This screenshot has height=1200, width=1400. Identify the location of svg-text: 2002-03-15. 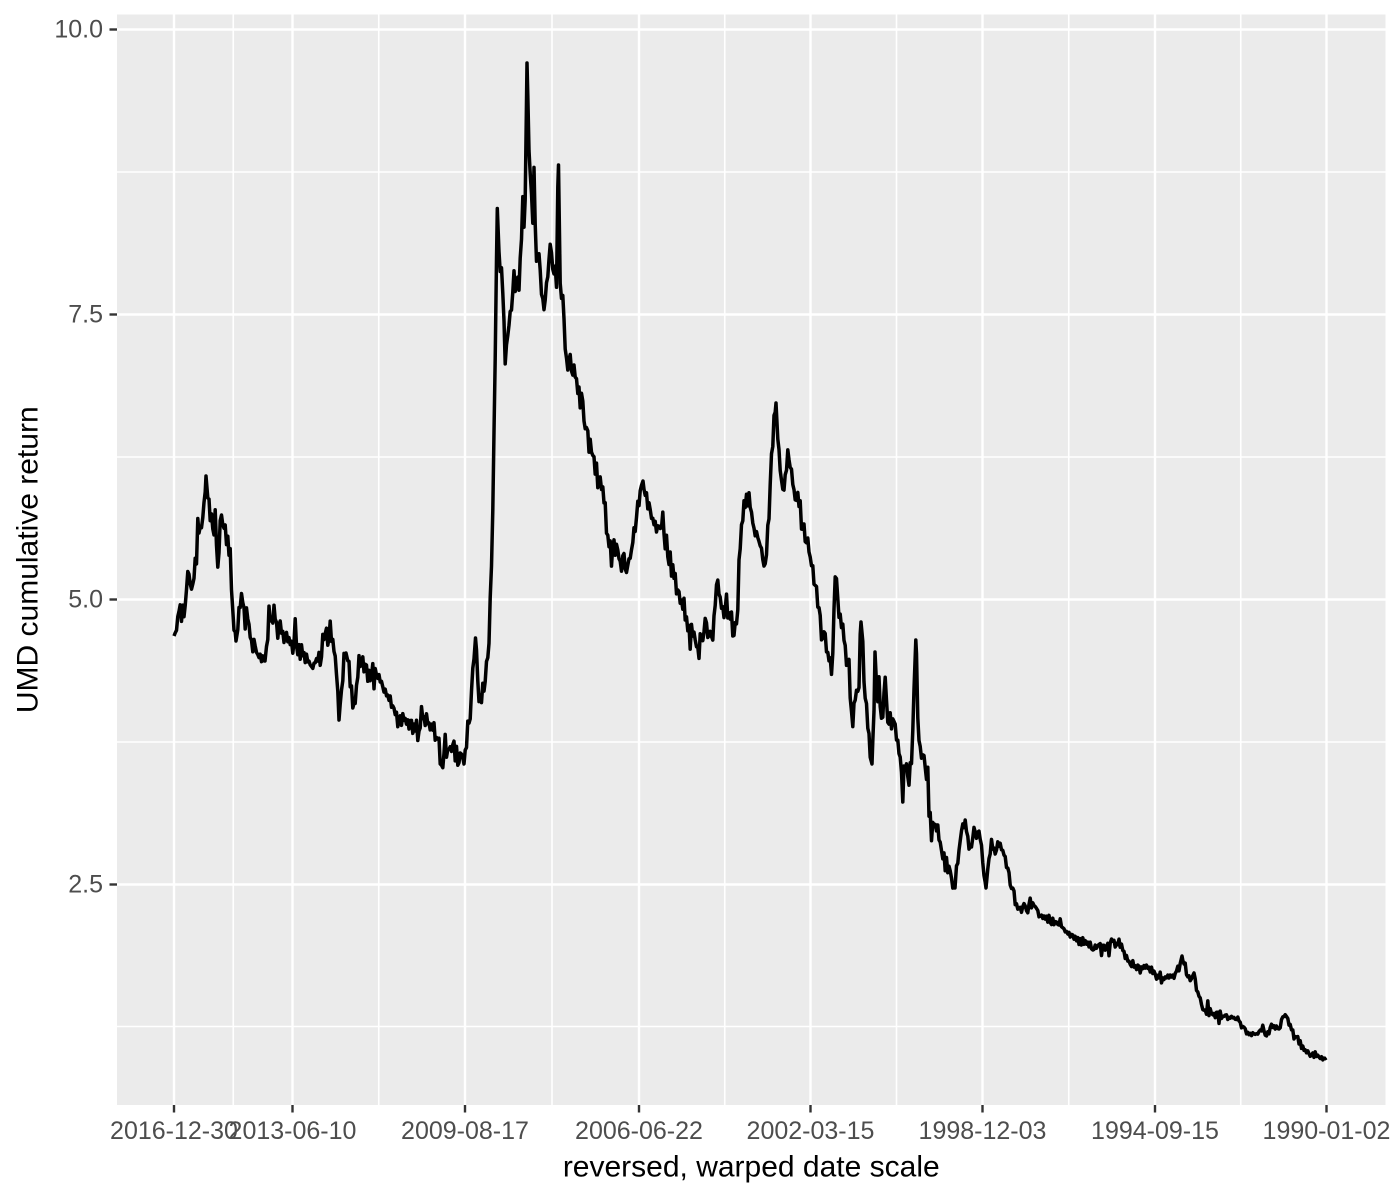
(811, 1131).